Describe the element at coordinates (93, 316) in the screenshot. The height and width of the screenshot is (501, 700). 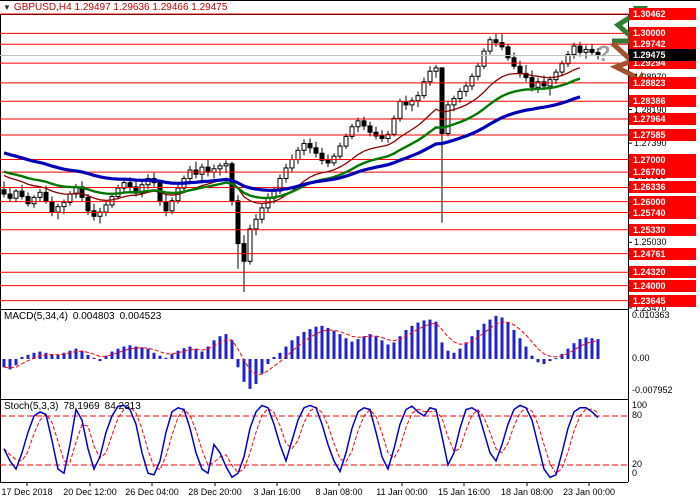
I see `macd-value: 0.004803` at that location.